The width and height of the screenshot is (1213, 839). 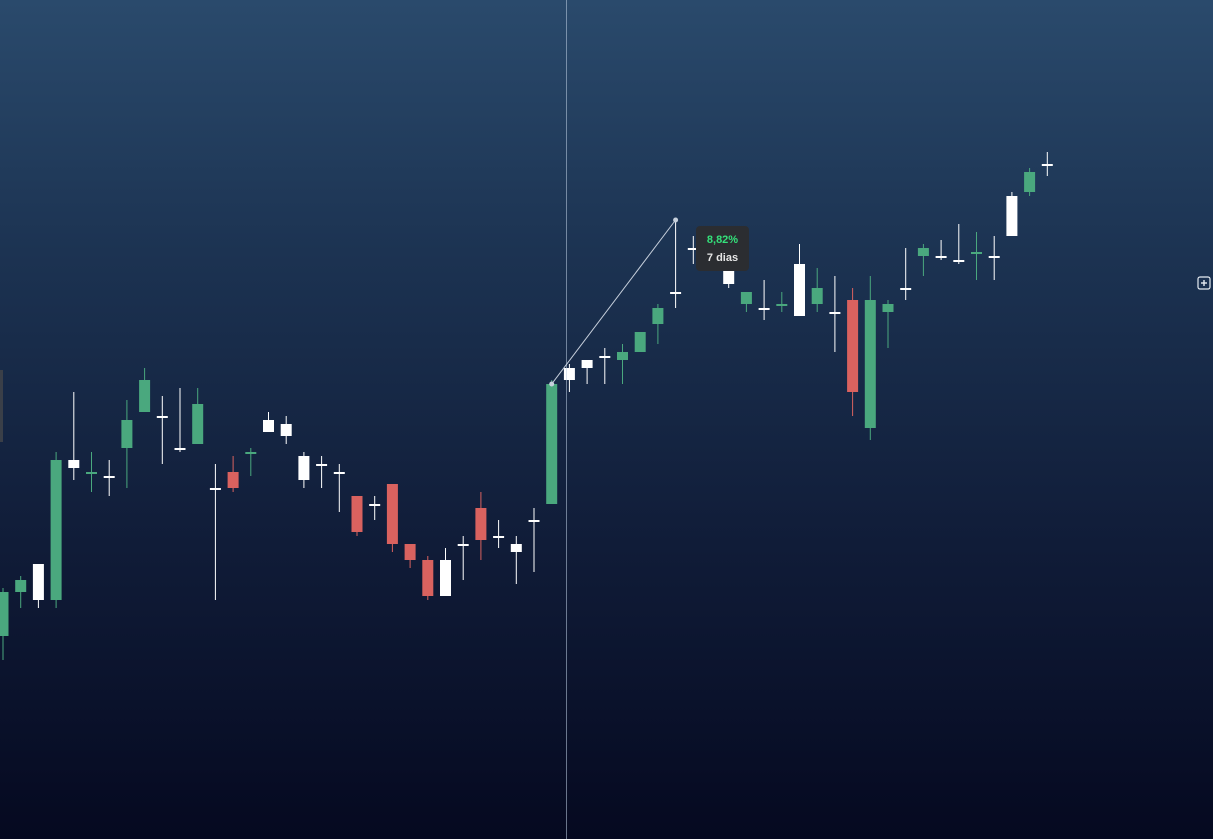 I want to click on expand-icon, so click(x=1204, y=283).